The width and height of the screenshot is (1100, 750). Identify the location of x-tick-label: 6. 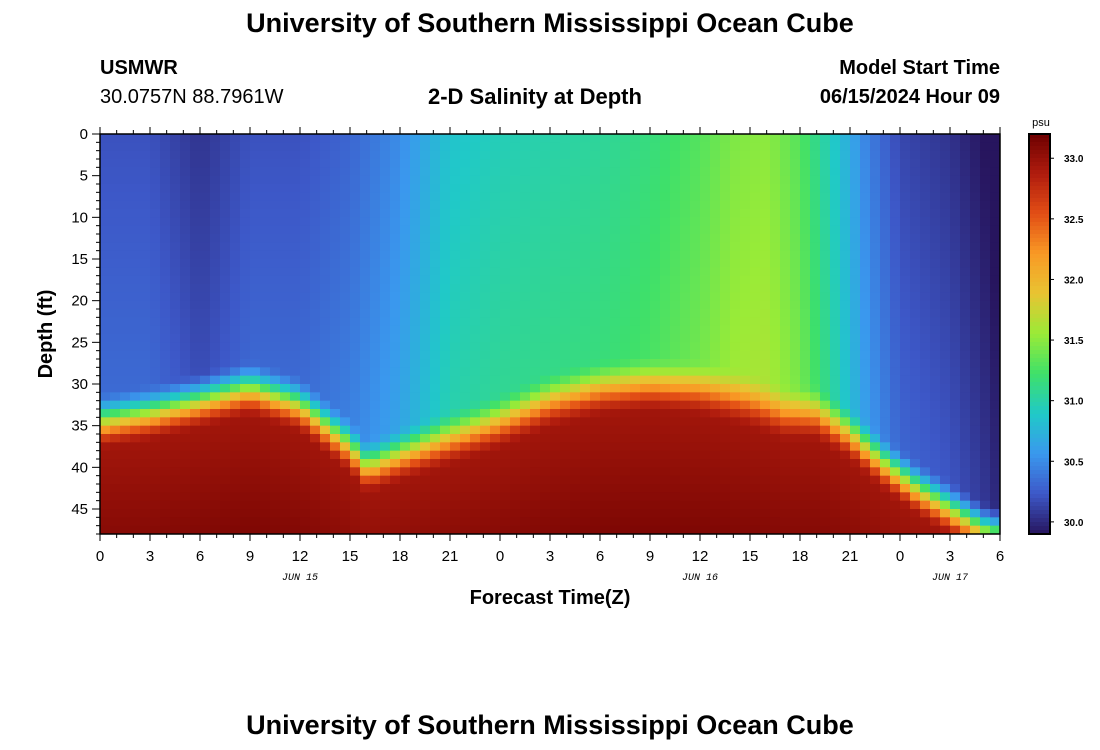
(1000, 556).